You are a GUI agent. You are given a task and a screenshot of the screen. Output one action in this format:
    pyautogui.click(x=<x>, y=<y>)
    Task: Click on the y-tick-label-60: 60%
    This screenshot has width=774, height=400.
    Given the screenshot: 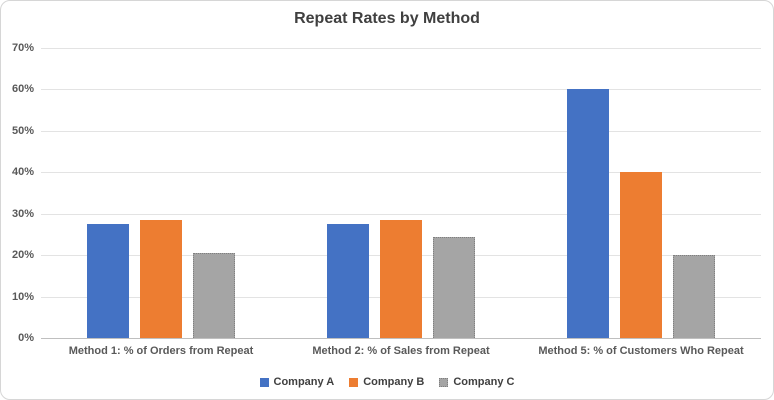 What is the action you would take?
    pyautogui.click(x=22, y=89)
    